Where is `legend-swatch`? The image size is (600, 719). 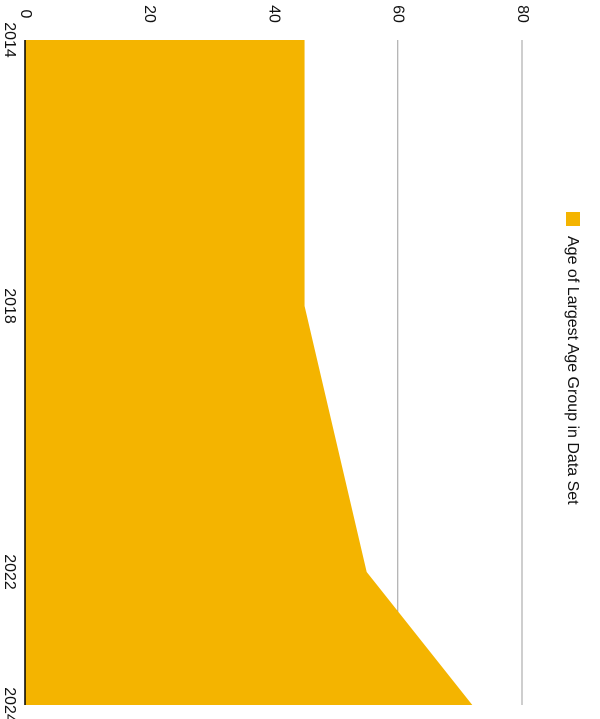
legend-swatch is located at coordinates (573, 219).